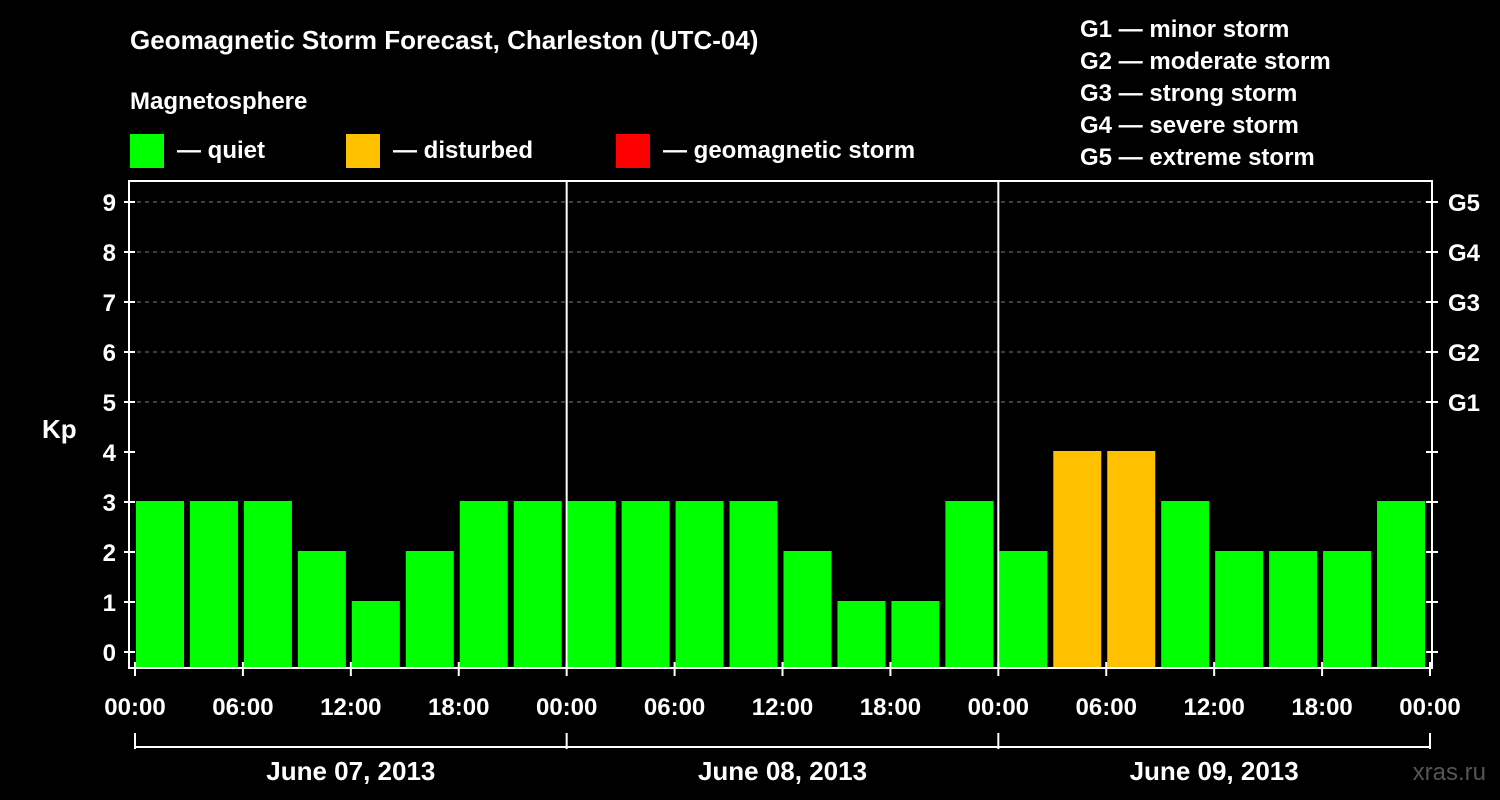 Image resolution: width=1500 pixels, height=800 pixels. Describe the element at coordinates (1189, 125) in the screenshot. I see `storm-scale-item: G4 — severe storm` at that location.